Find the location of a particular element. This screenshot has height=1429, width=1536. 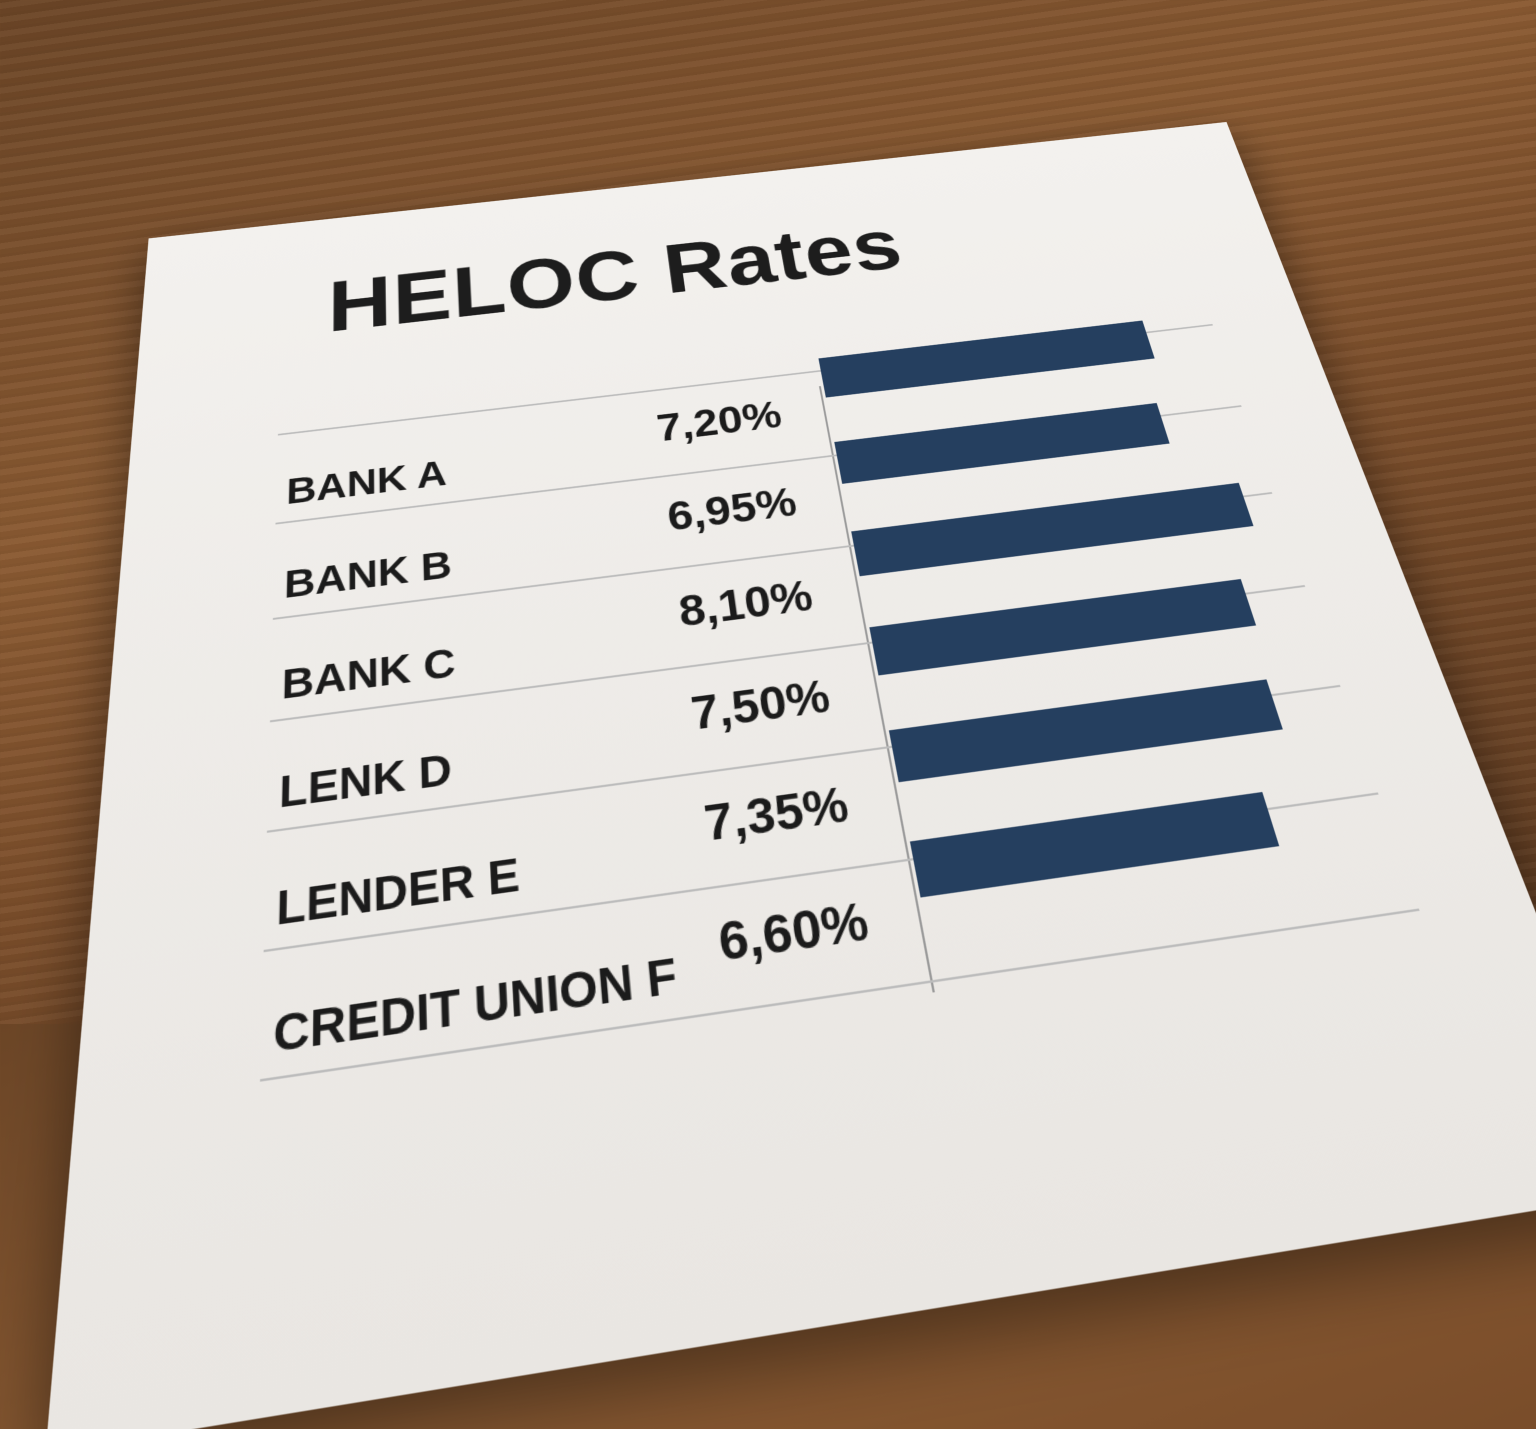

rate-label: 7,35% is located at coordinates (777, 813).